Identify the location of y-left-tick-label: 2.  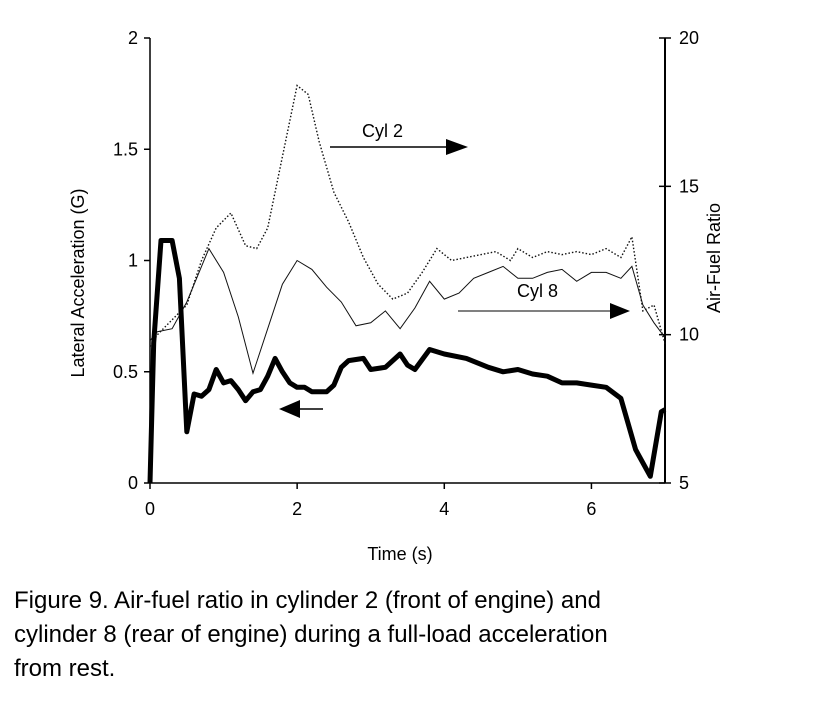
(133, 38).